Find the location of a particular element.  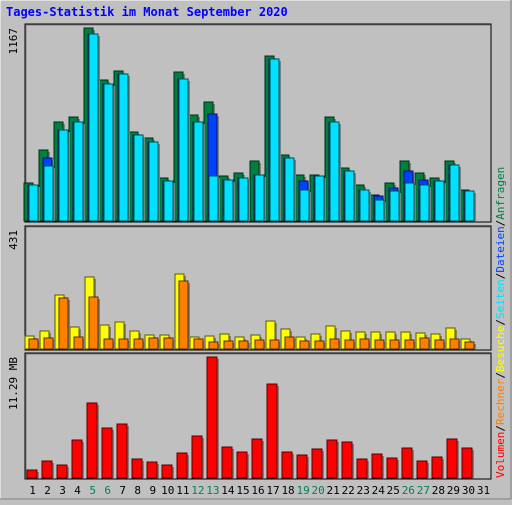

x-tick-label: 2 is located at coordinates (47, 490).